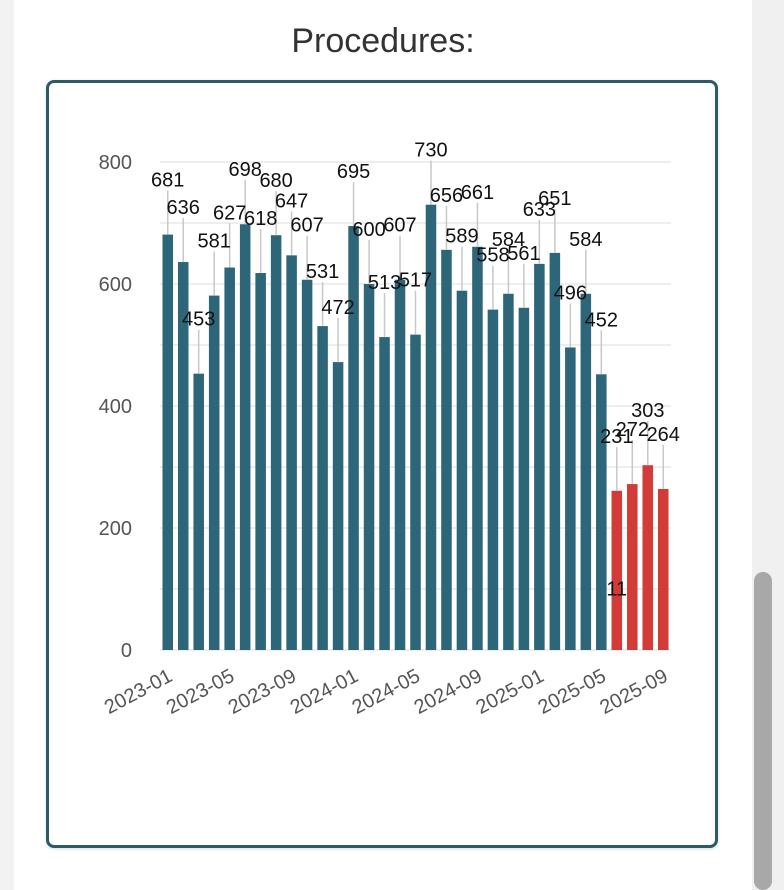  What do you see at coordinates (523, 254) in the screenshot?
I see `data-label: 561` at bounding box center [523, 254].